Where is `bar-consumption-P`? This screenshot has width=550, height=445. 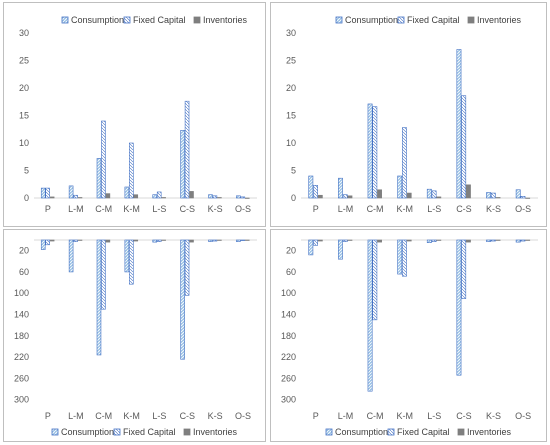 bar-consumption-P is located at coordinates (311, 187).